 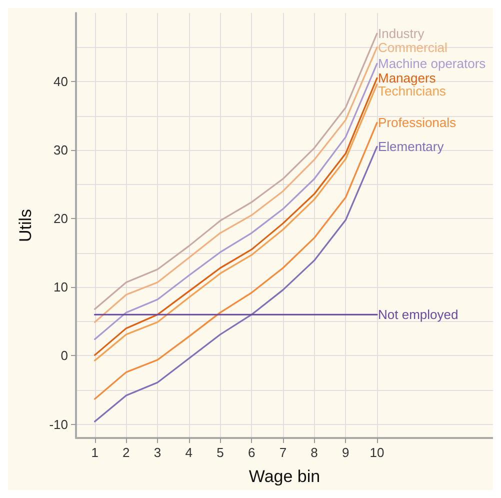 I want to click on y-tick-label: 30, so click(x=61, y=150).